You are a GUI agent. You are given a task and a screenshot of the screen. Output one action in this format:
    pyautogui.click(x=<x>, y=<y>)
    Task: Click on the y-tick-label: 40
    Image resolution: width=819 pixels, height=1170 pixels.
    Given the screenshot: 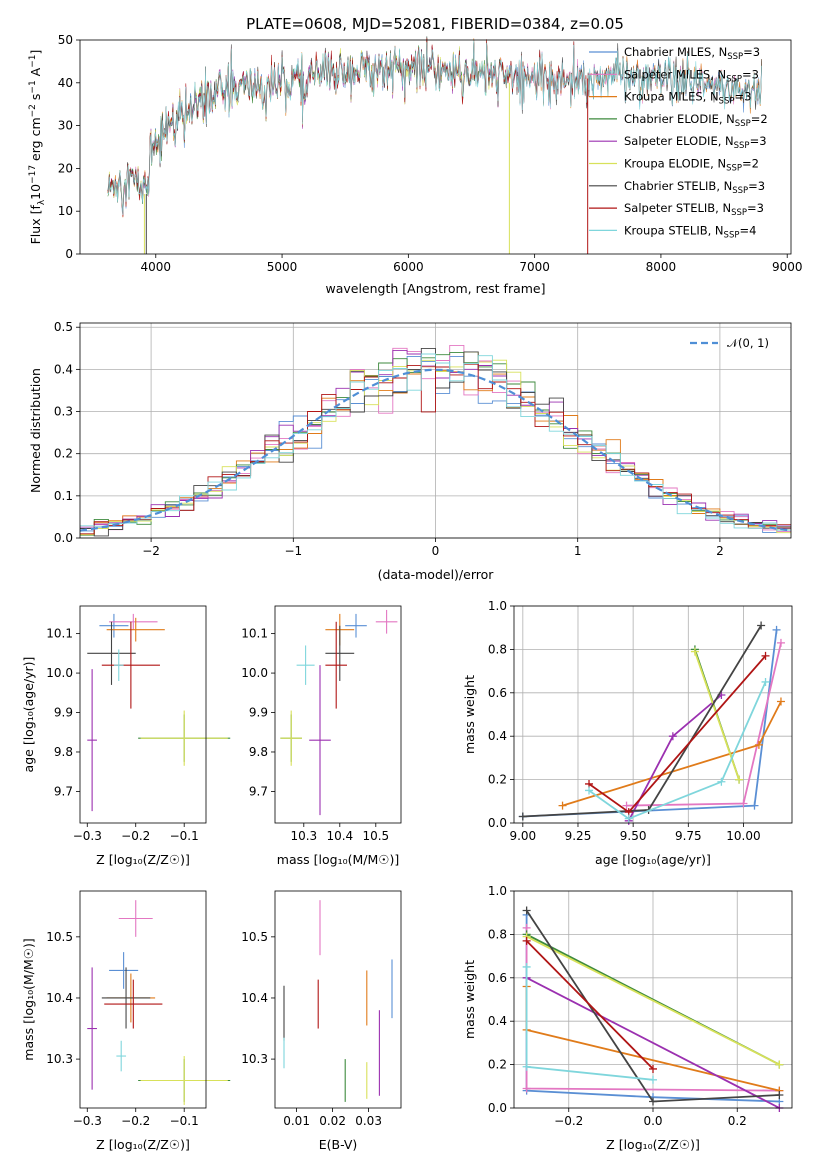 What is the action you would take?
    pyautogui.click(x=65, y=83)
    